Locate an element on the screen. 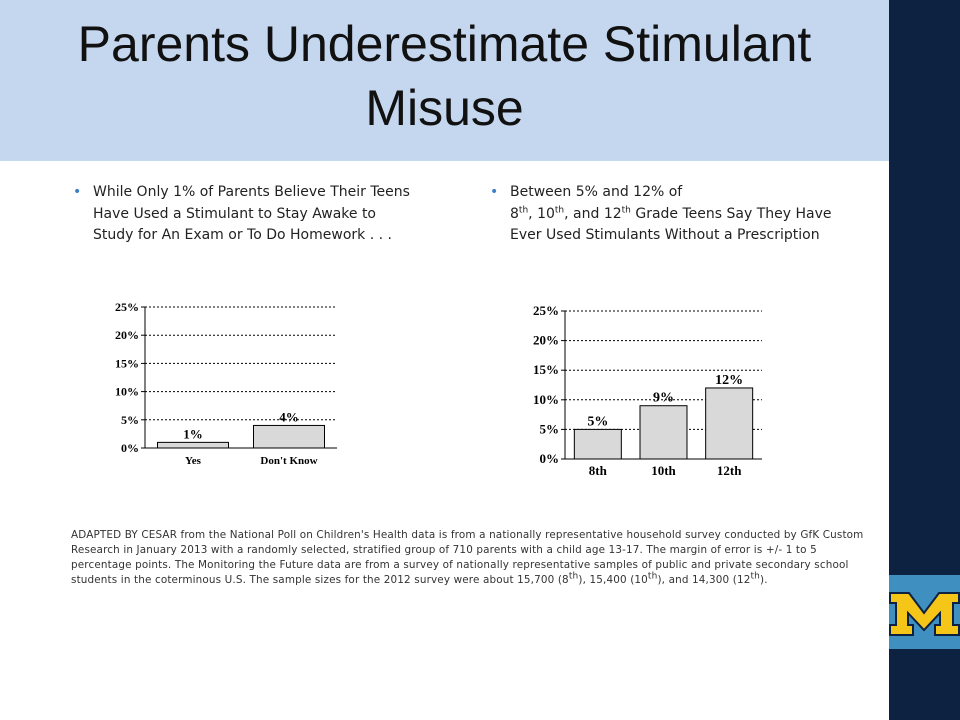 The height and width of the screenshot is (720, 960). block-m-icon is located at coordinates (924, 614).